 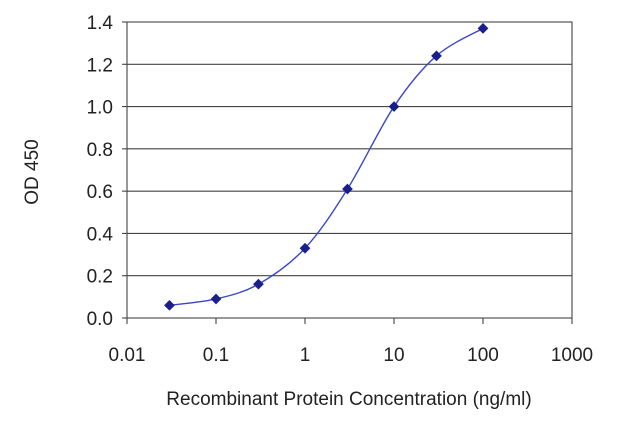 I want to click on x-tick-label: 1000, so click(x=572, y=355).